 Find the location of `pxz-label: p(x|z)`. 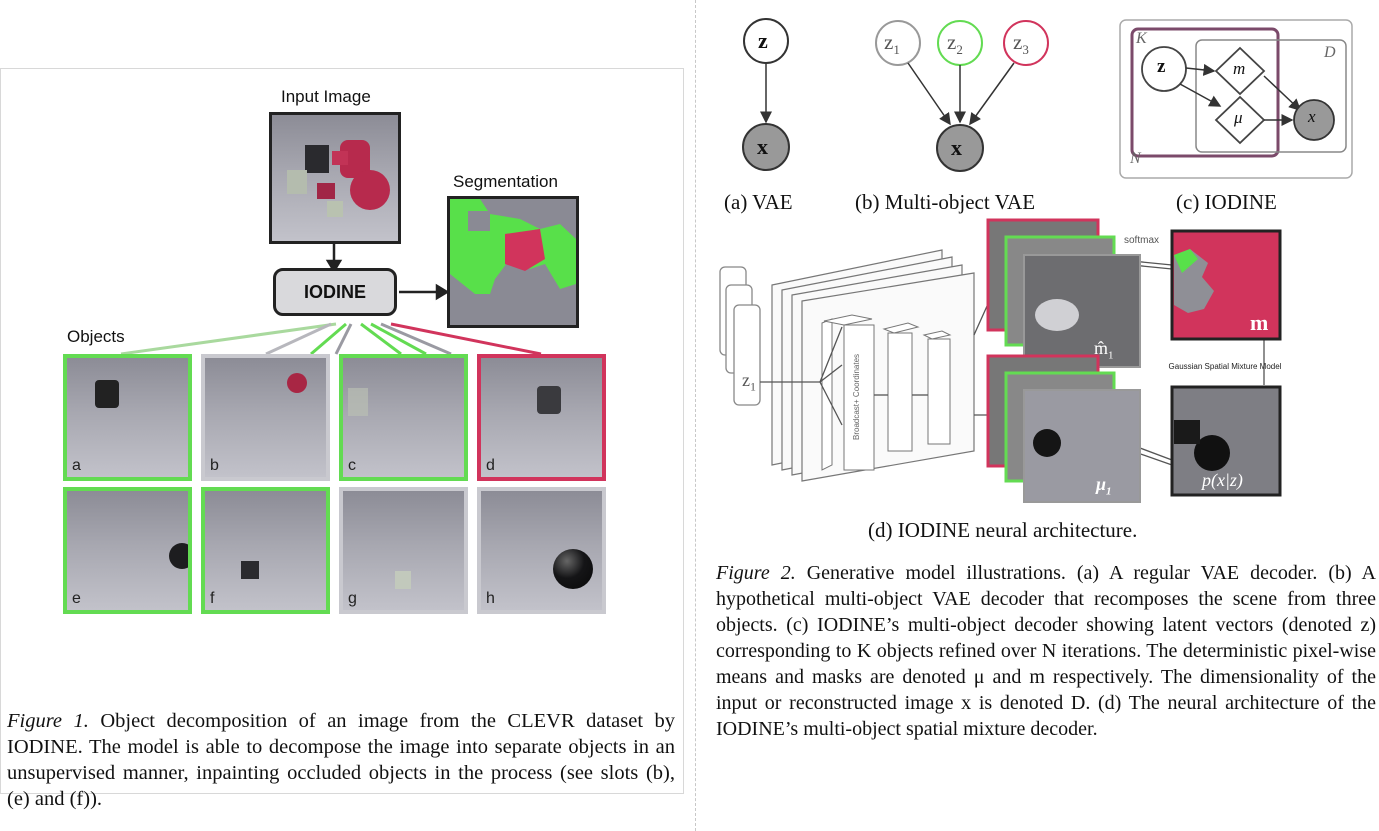

pxz-label: p(x|z) is located at coordinates (1222, 480).